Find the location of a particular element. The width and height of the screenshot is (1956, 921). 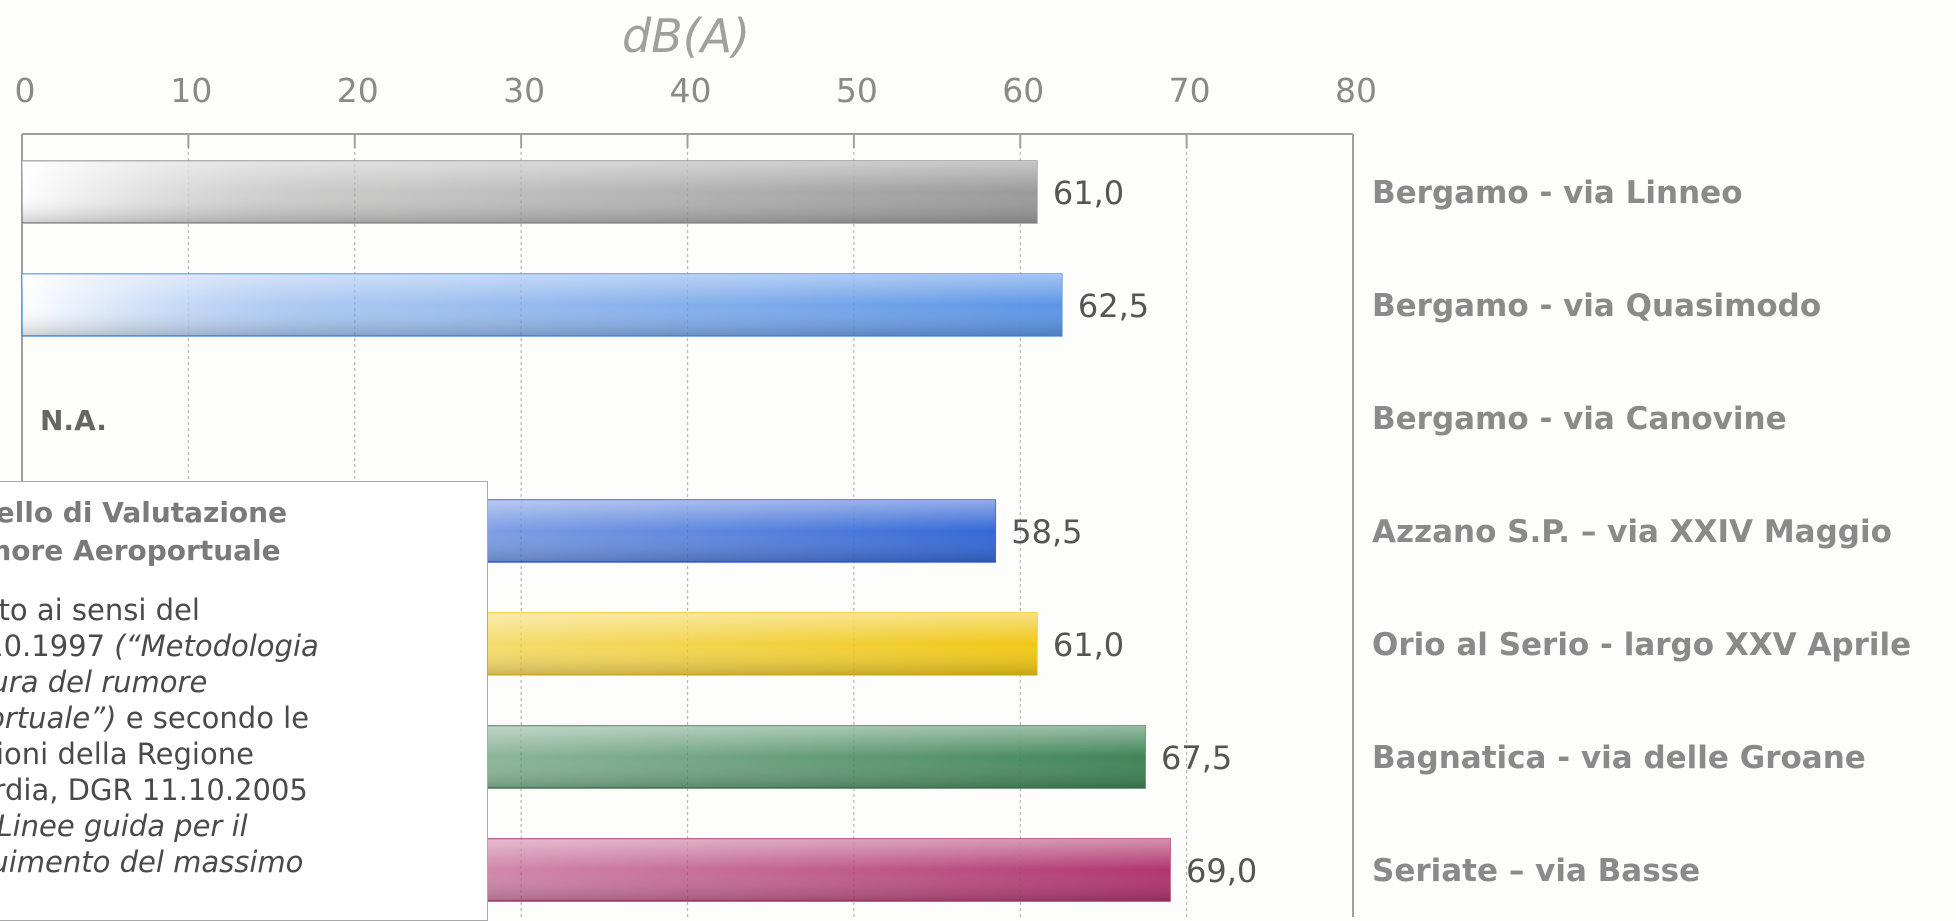

x-tick-label: 30 is located at coordinates (524, 90).